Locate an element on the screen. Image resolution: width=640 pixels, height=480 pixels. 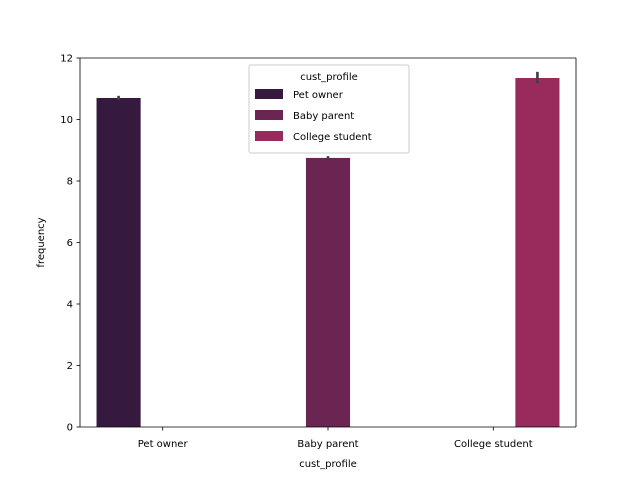
y-tick-label: 4 is located at coordinates (70, 305).